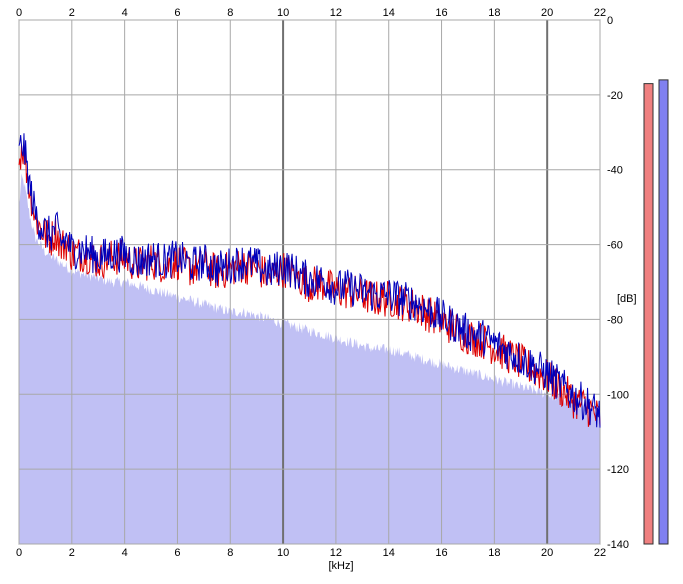 This screenshot has height=584, width=683. What do you see at coordinates (600, 553) in the screenshot?
I see `x-tick-label-bottom: 22` at bounding box center [600, 553].